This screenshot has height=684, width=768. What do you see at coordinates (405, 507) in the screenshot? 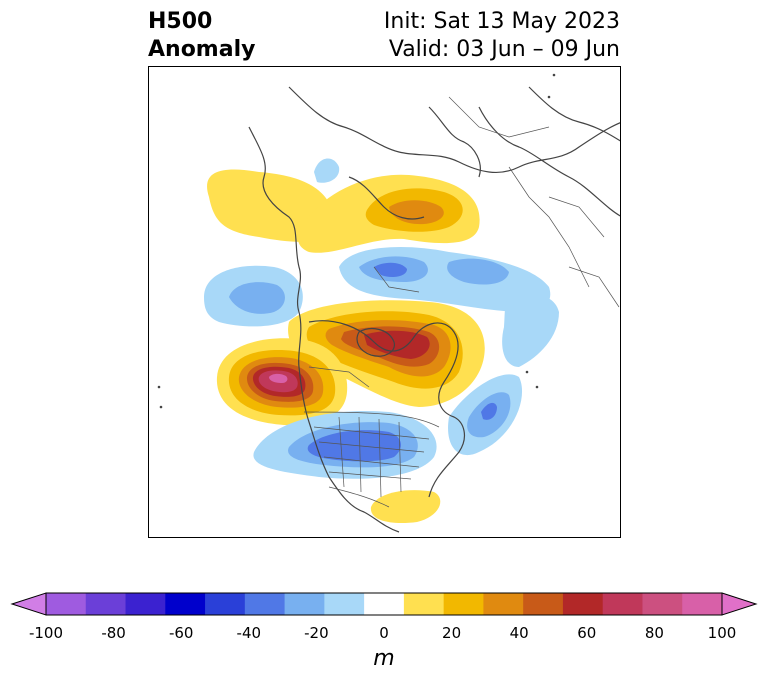
I see `anomaly-positive-gulf` at bounding box center [405, 507].